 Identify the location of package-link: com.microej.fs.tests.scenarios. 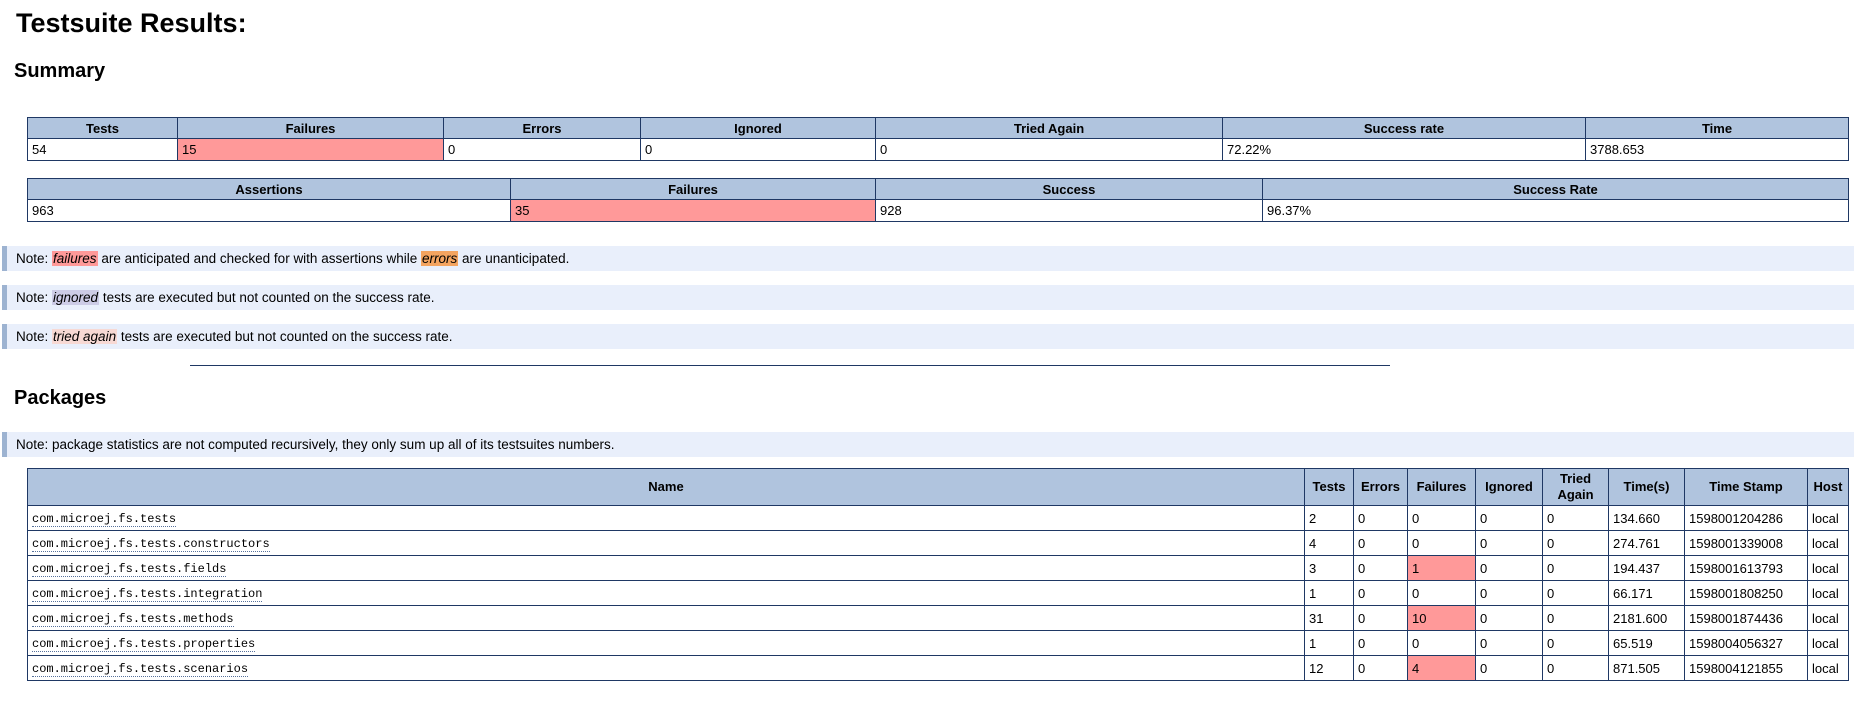
(140, 669).